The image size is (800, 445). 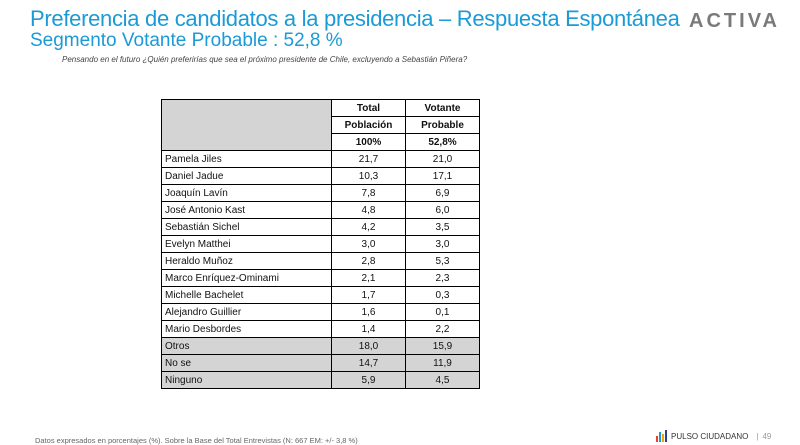 I want to click on brand-footer: PULSO CIUDADANO | 49, so click(x=713, y=436).